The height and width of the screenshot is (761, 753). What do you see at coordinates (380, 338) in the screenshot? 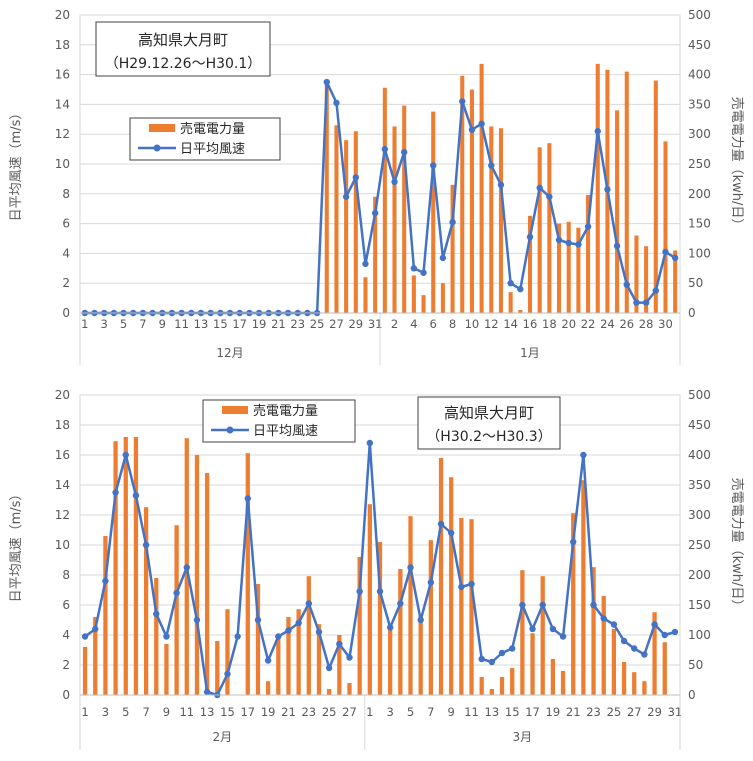
I see `chart-1-month-groups: 12月 1月` at bounding box center [380, 338].